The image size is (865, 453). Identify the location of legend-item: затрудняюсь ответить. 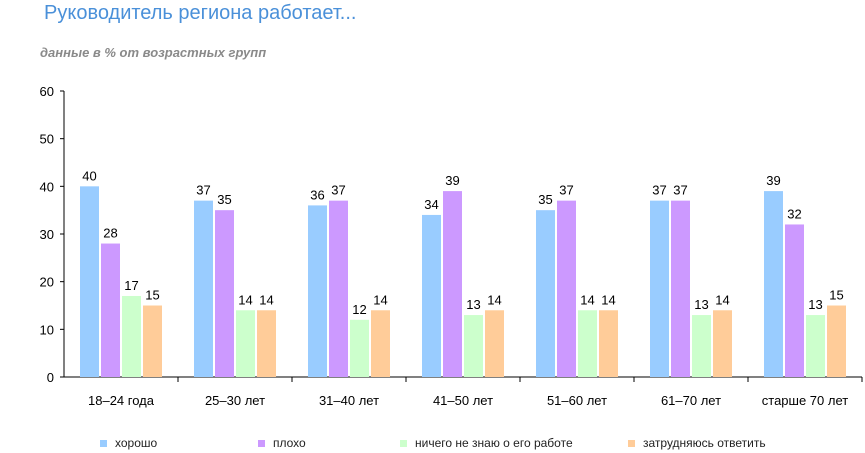
(697, 443).